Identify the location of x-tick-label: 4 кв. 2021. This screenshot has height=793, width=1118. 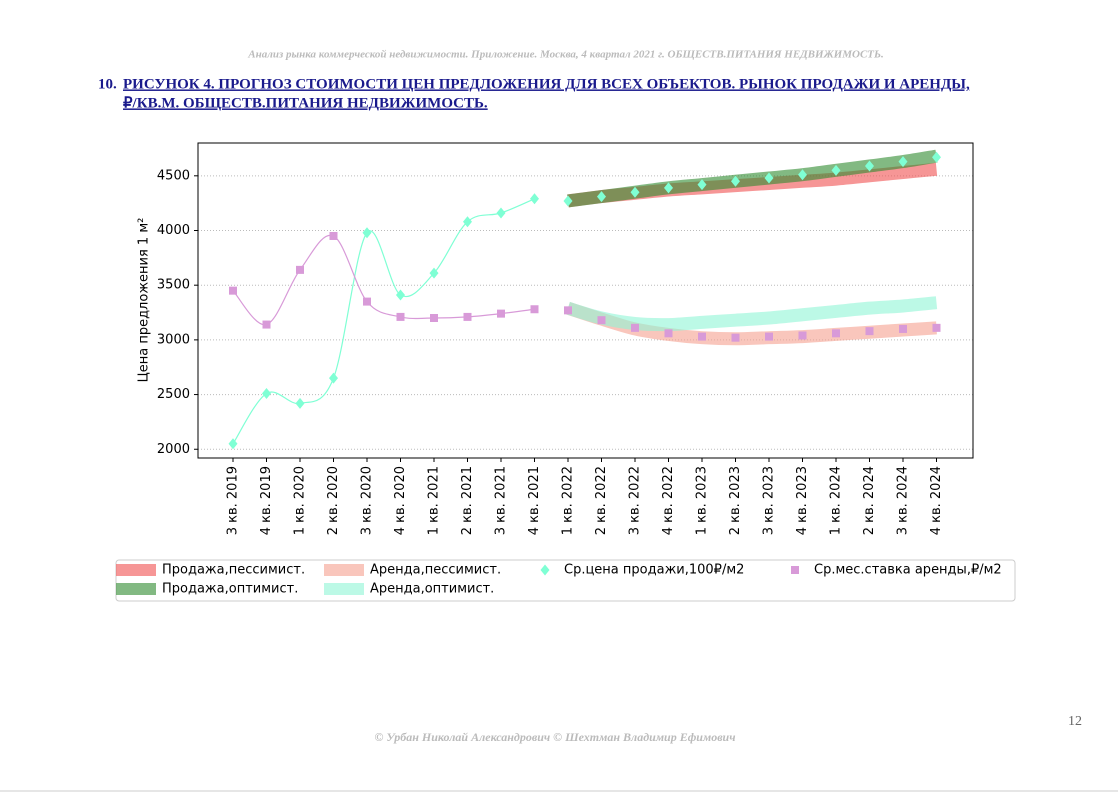
(534, 500).